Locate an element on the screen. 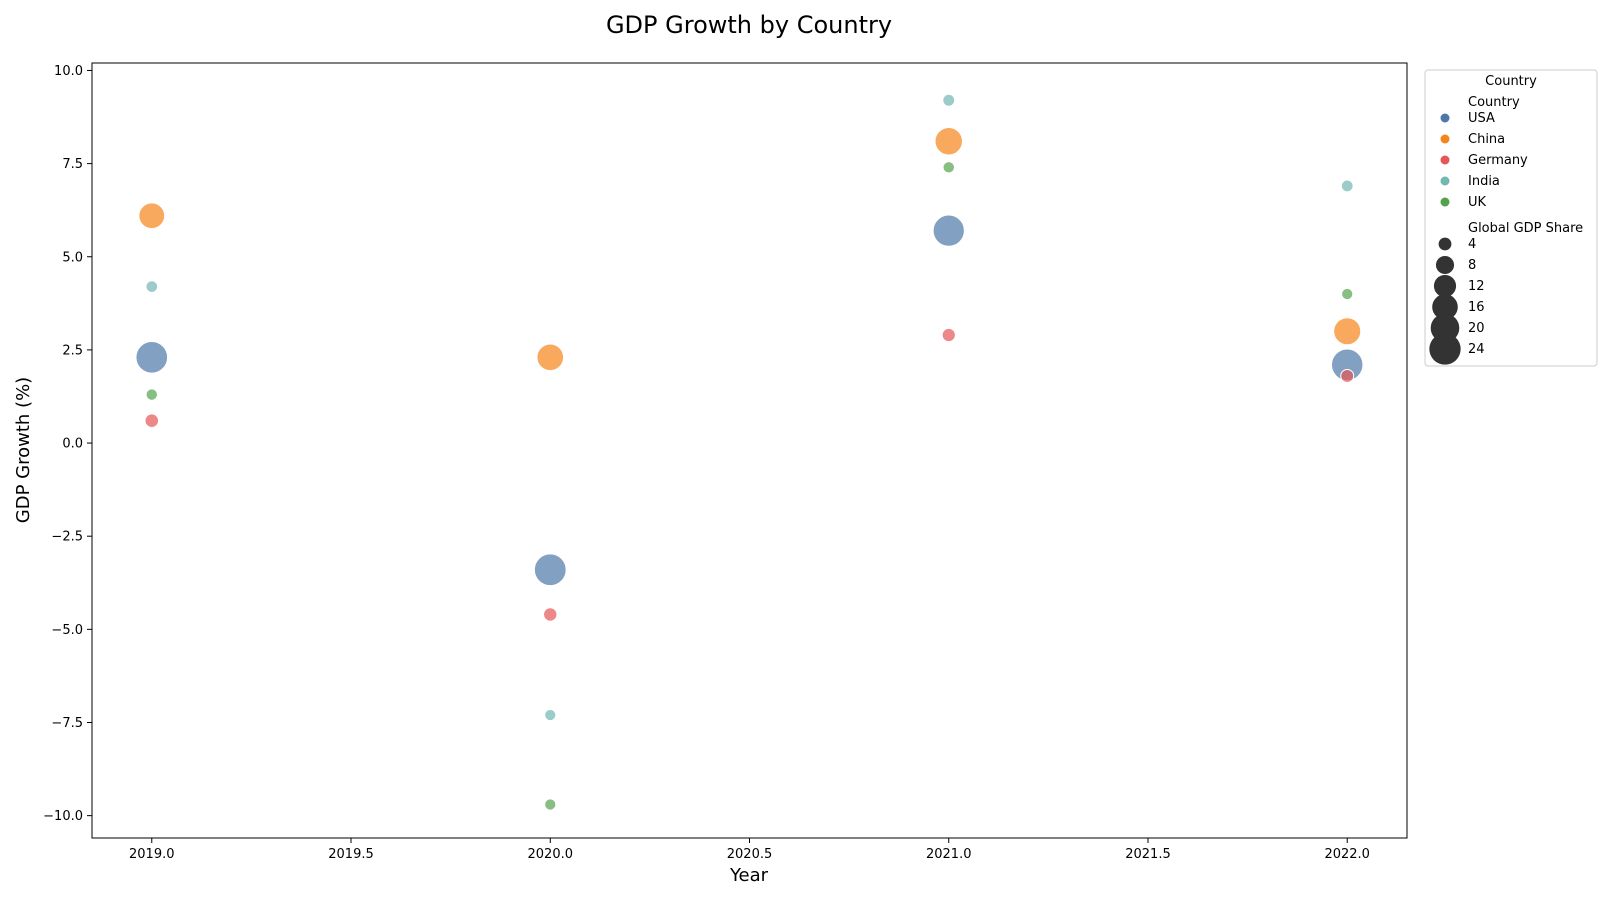 Image resolution: width=1600 pixels, height=900 pixels. legend-size-header: Global GDP Share is located at coordinates (1525, 228).